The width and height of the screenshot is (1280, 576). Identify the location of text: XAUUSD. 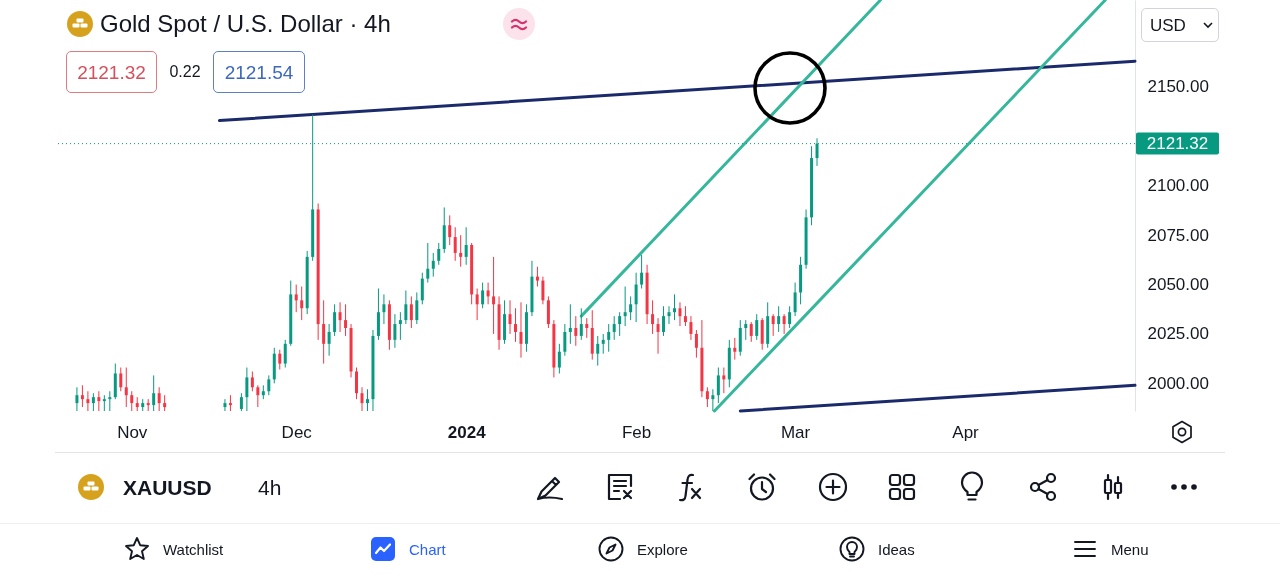
(167, 487).